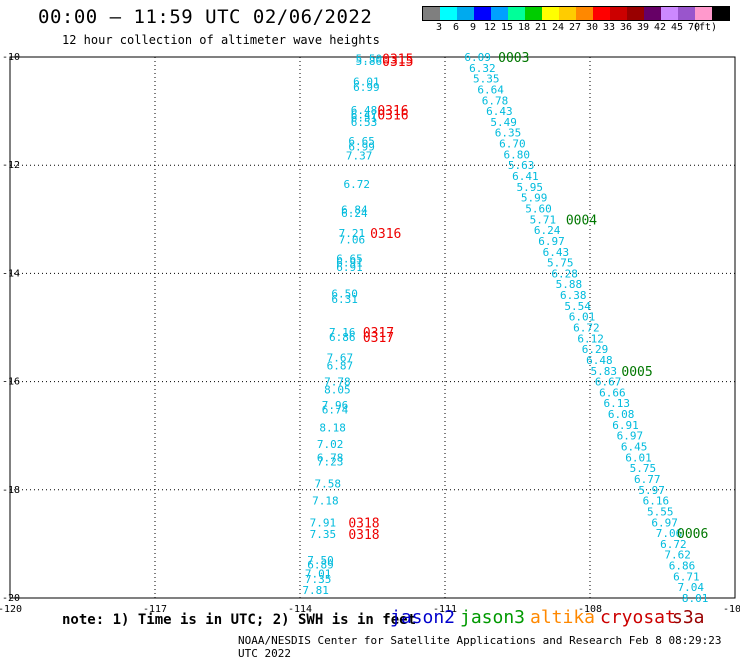 The width and height of the screenshot is (740, 660). I want to click on wave-height-label: 6.47, so click(364, 114).